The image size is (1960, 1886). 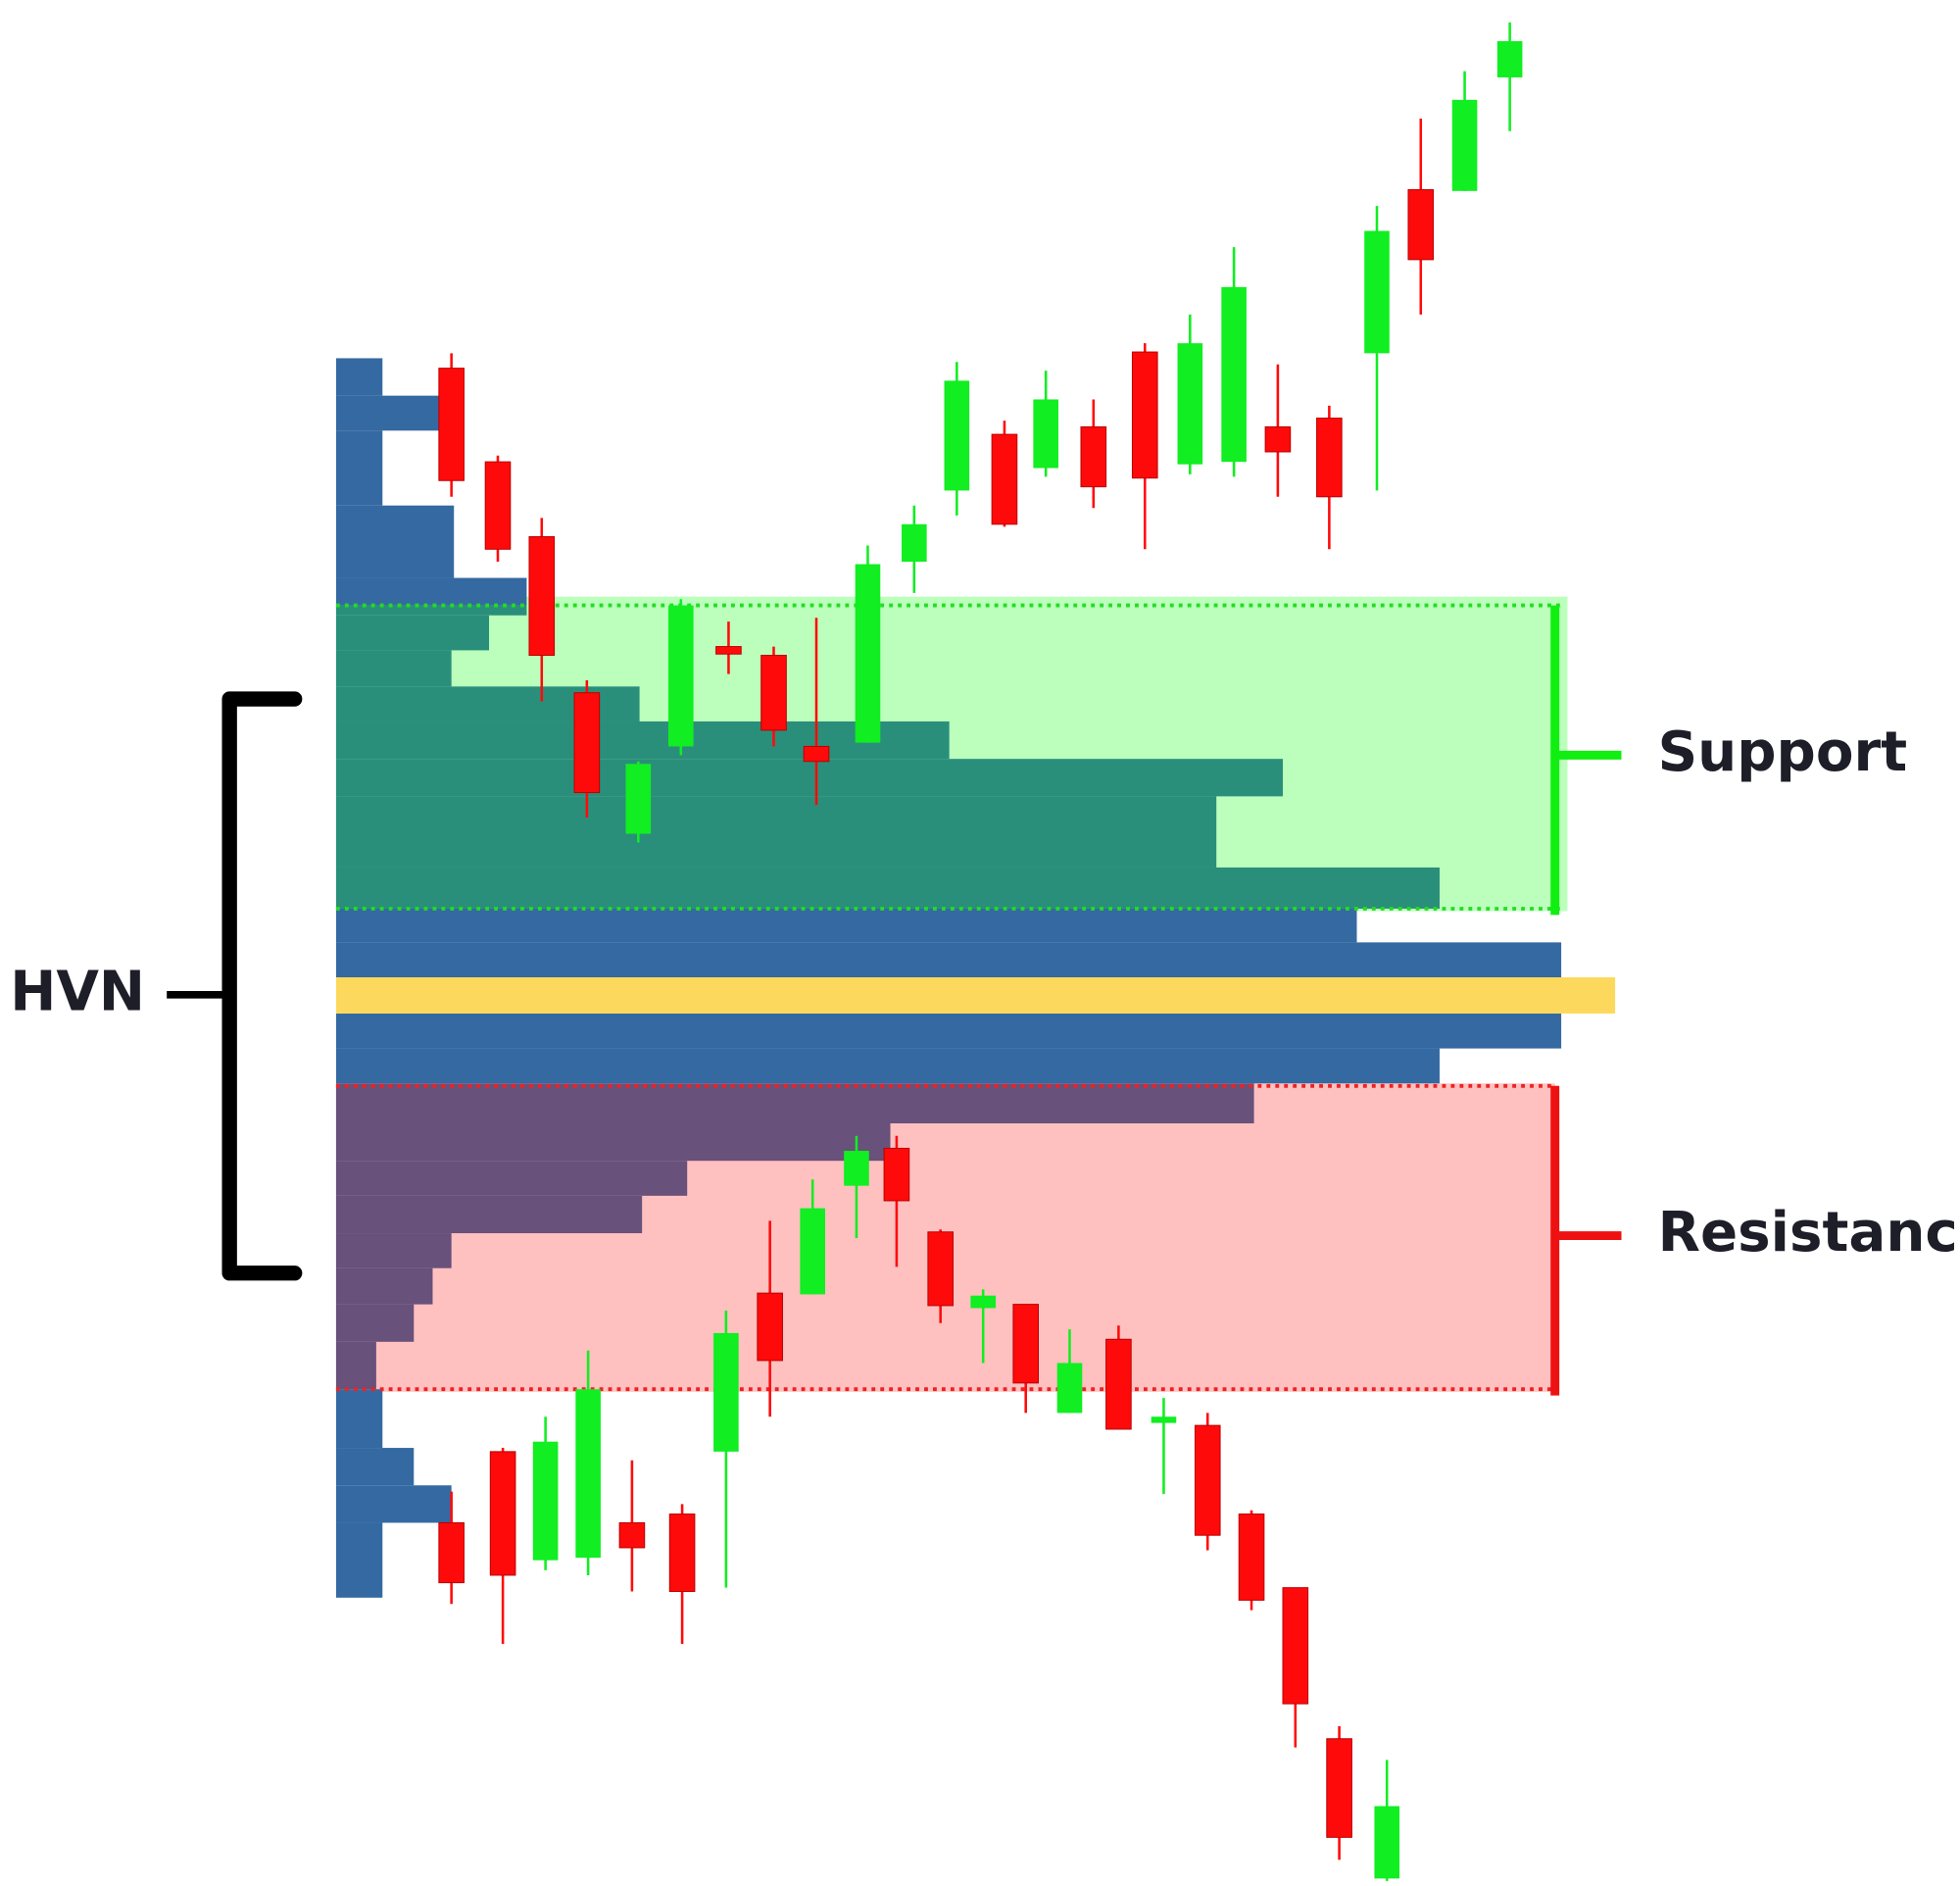 What do you see at coordinates (1809, 1233) in the screenshot?
I see `resistance-label: Resistance` at bounding box center [1809, 1233].